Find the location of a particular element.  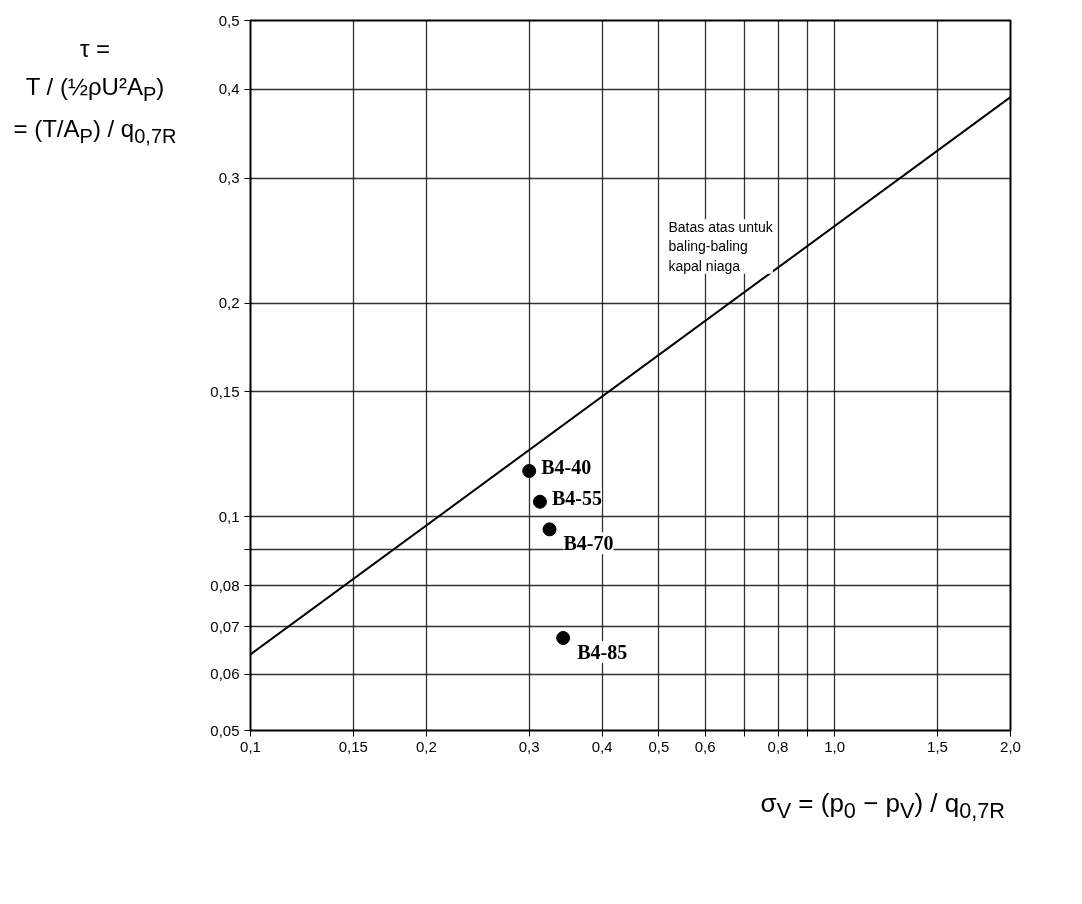

y-tick-label: 0,4 is located at coordinates (229, 89).